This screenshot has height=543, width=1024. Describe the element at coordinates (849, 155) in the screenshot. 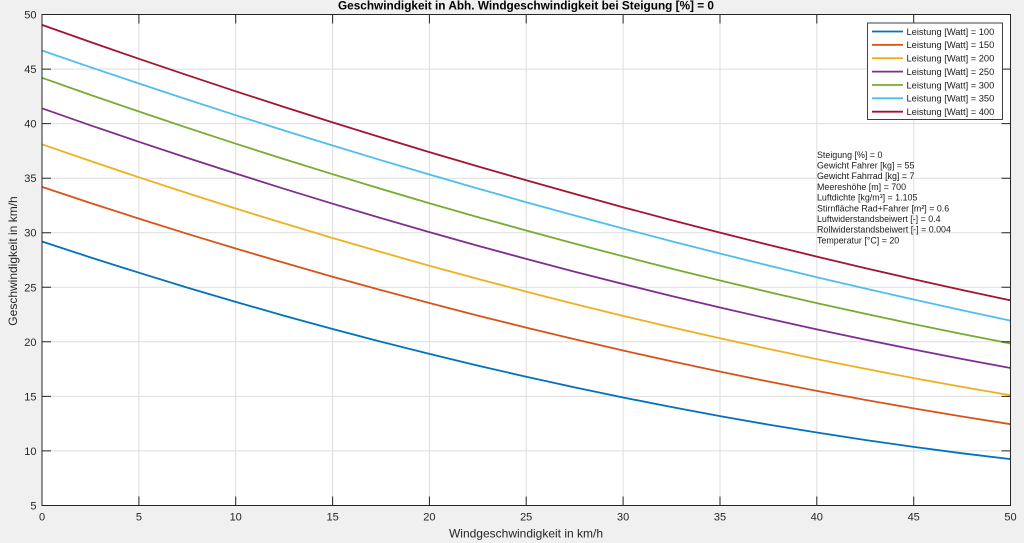

I see `svg-text: Steigung [%] = 0` at that location.